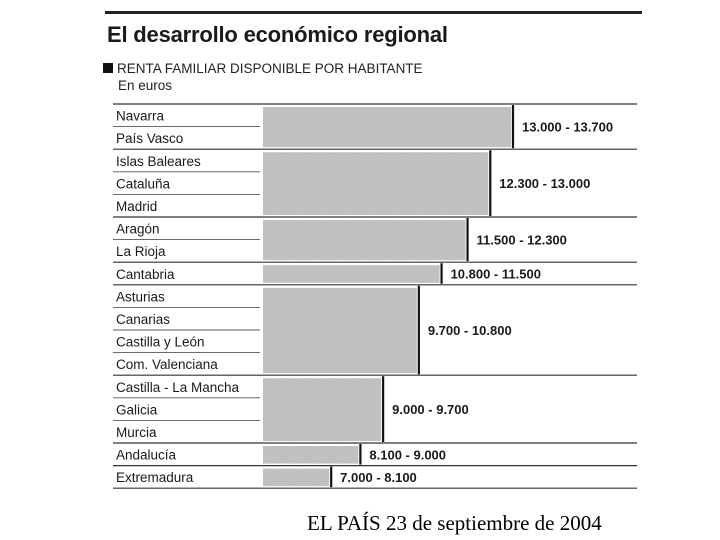 The width and height of the screenshot is (720, 540). What do you see at coordinates (544, 183) in the screenshot?
I see `range-label: 12.300 - 13.000` at bounding box center [544, 183].